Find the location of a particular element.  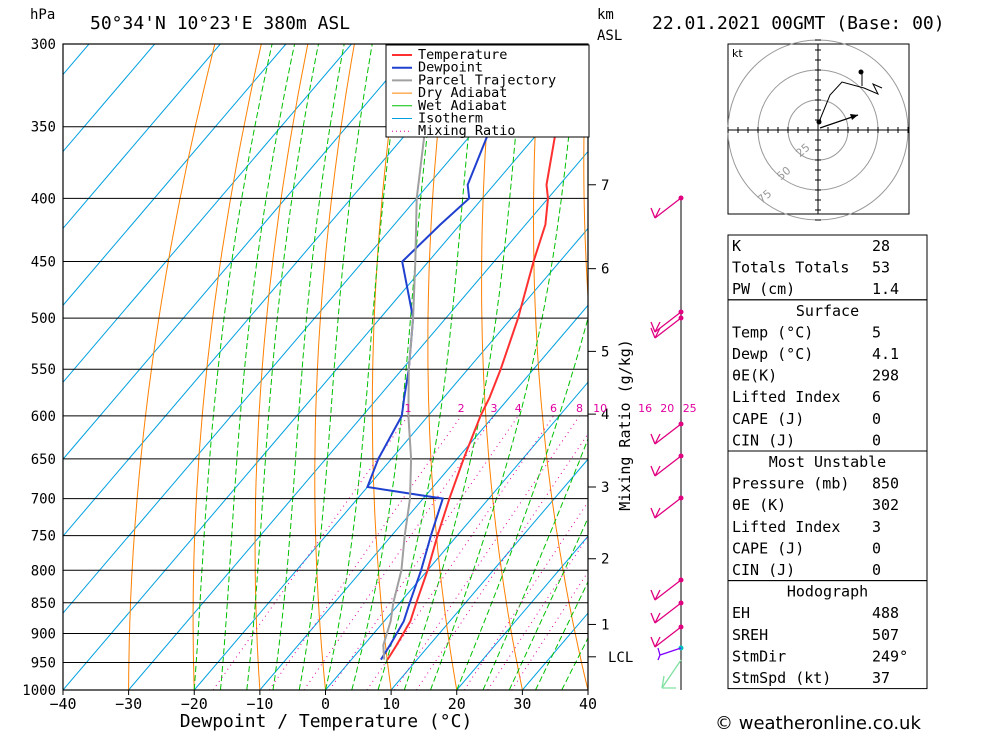

indices-value: 507 is located at coordinates (885, 635).